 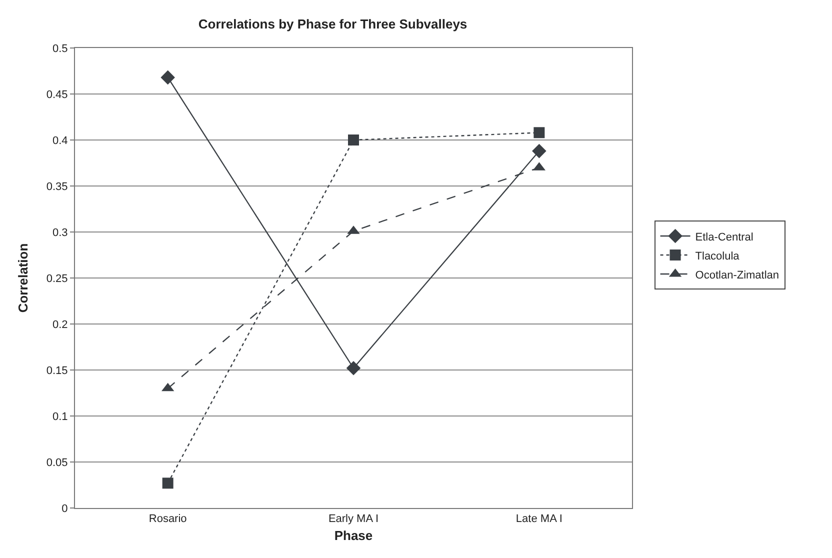 I want to click on y-tick-label: 0, so click(x=65, y=508).